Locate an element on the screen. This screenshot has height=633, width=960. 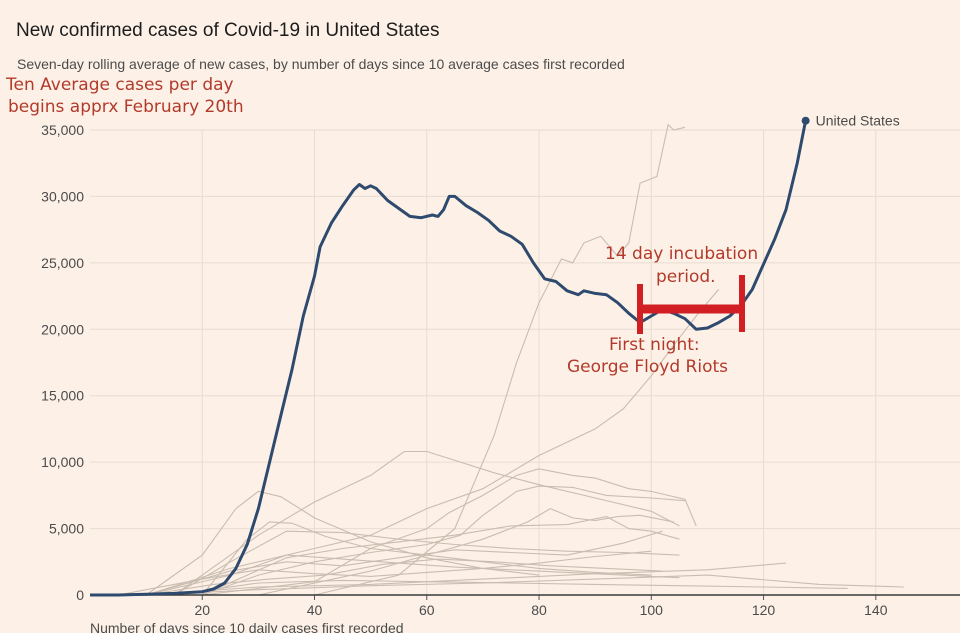
x-tick-label: 20 is located at coordinates (202, 610).